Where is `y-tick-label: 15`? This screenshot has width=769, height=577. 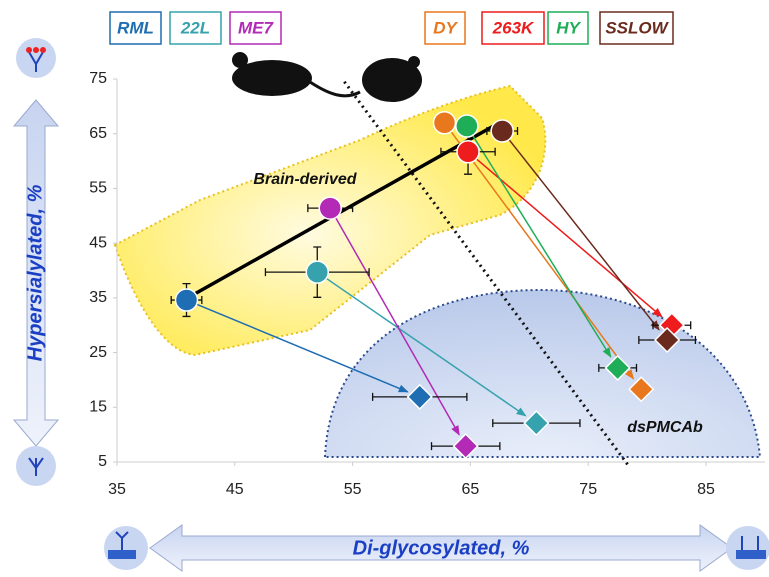
y-tick-label: 15 is located at coordinates (98, 407).